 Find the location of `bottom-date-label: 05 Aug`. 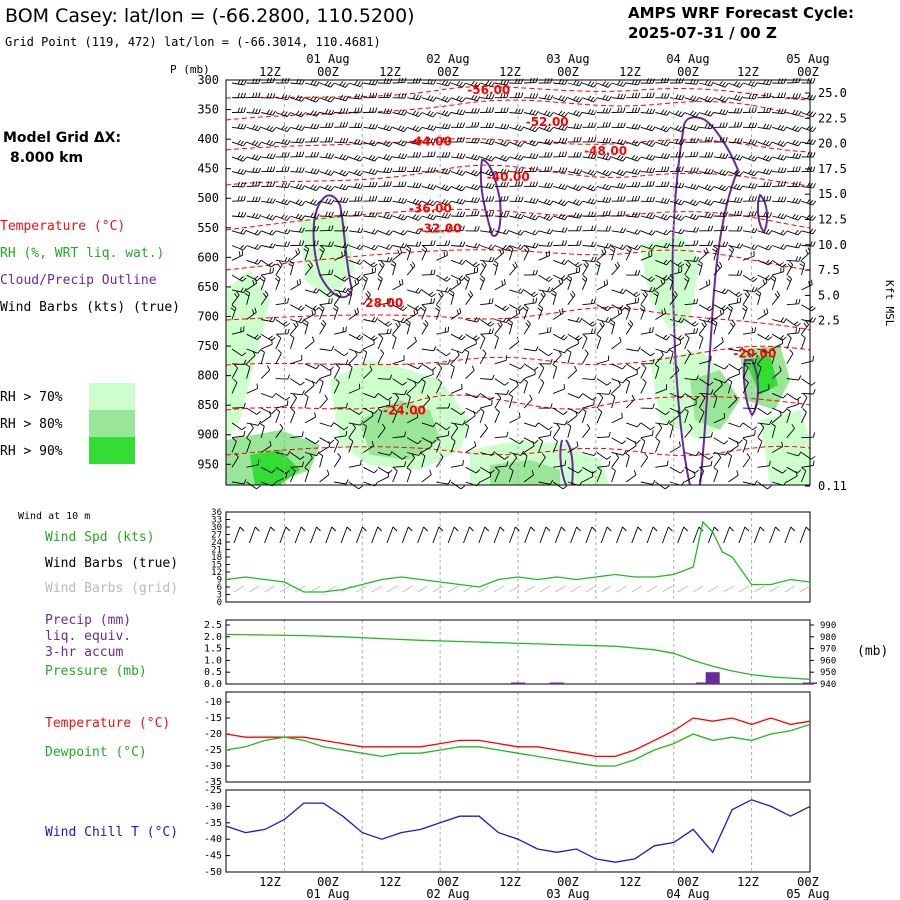

bottom-date-label: 05 Aug is located at coordinates (807, 893).